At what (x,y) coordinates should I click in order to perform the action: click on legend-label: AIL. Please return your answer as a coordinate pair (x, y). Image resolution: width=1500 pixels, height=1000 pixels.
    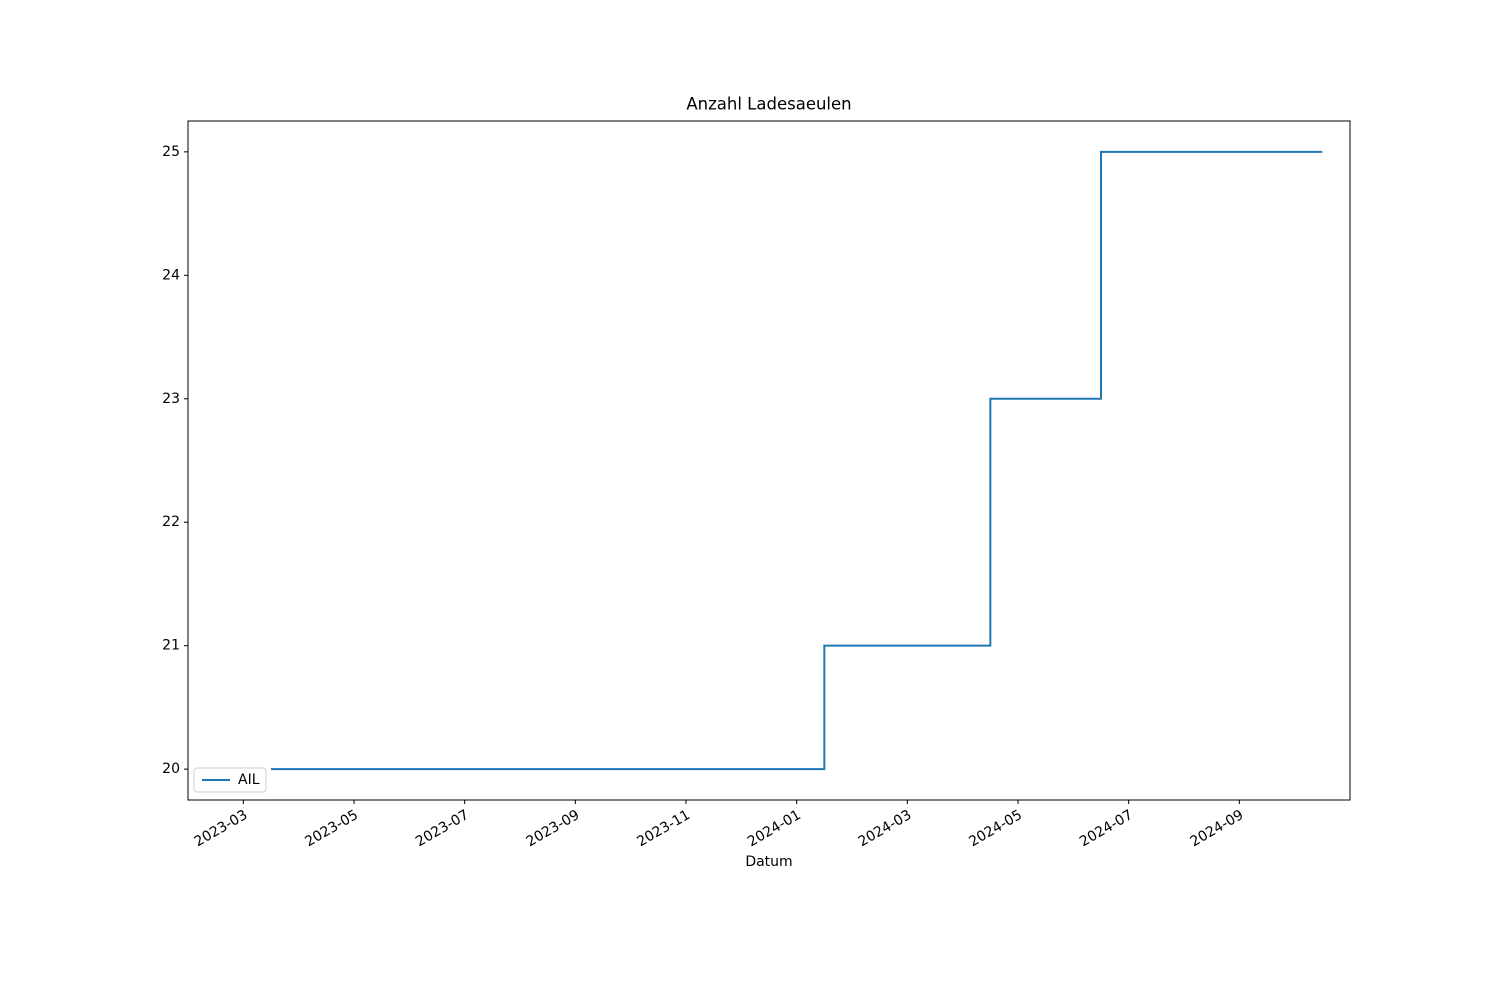
    Looking at the image, I should click on (249, 780).